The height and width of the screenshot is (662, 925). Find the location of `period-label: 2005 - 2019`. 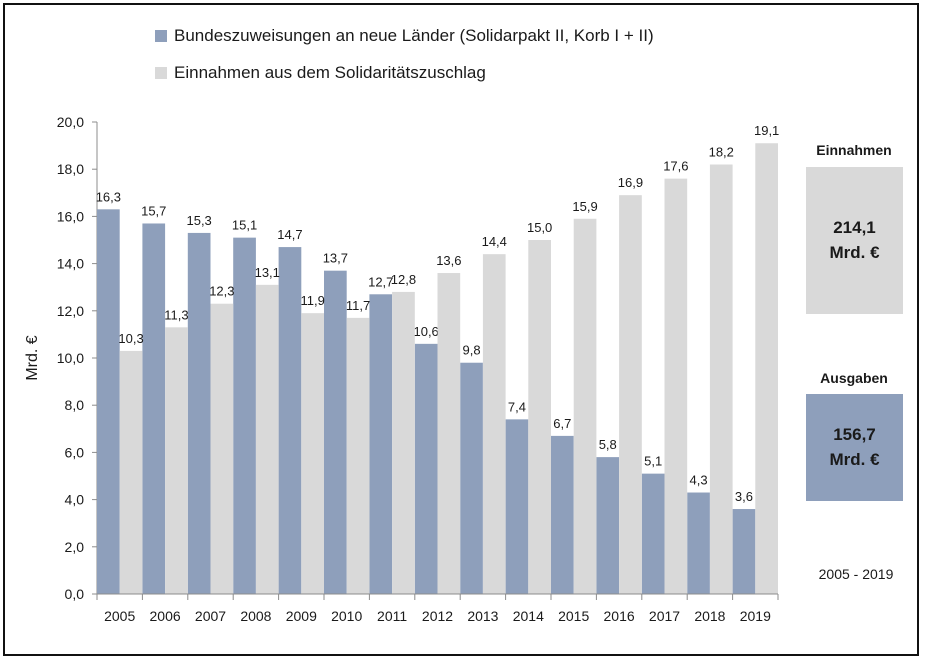

period-label: 2005 - 2019 is located at coordinates (856, 574).